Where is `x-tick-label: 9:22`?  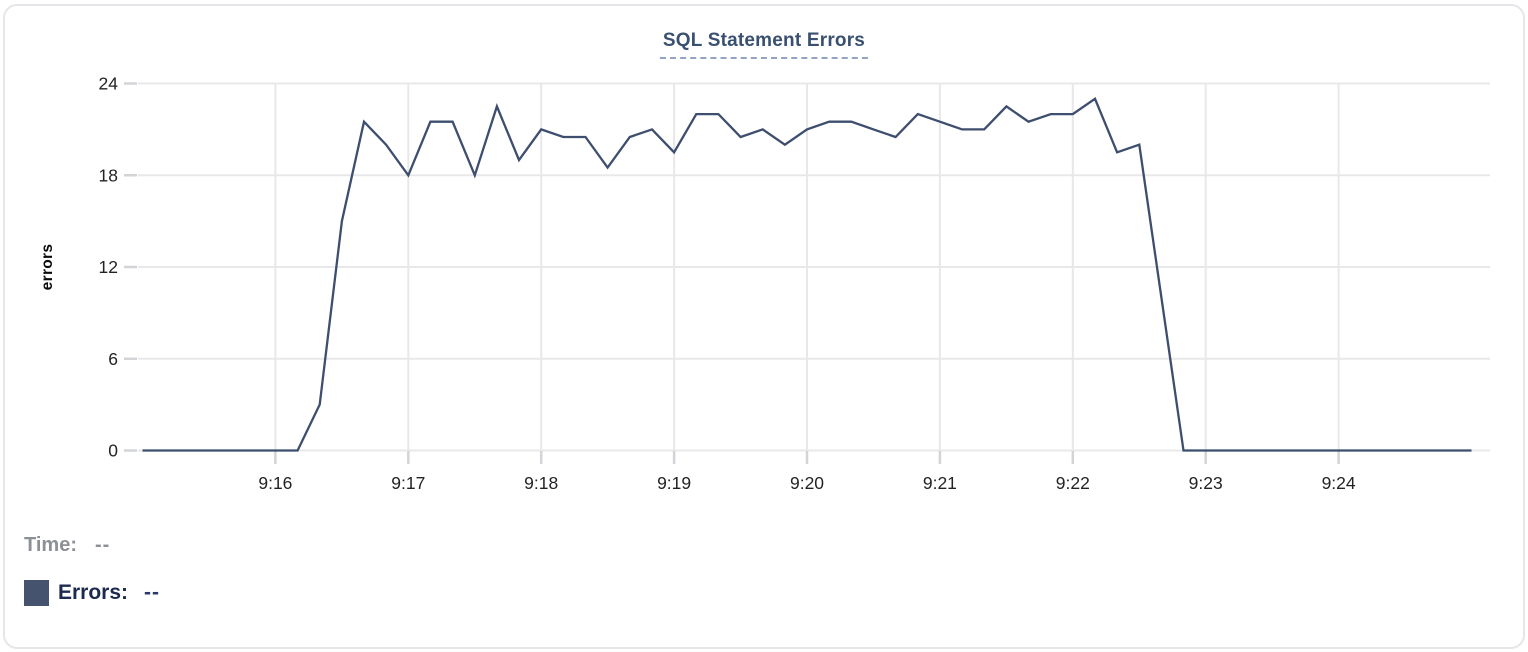 x-tick-label: 9:22 is located at coordinates (1073, 483).